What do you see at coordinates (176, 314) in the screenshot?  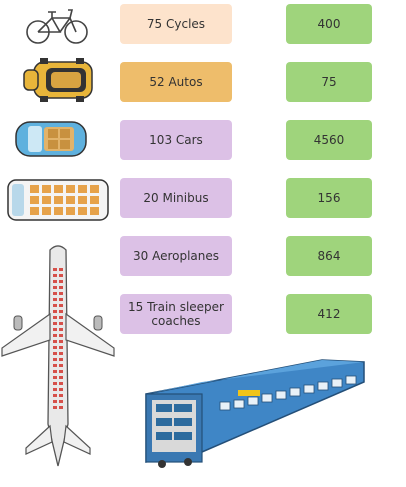 I see `label-train: 15 Train sleeper coaches` at bounding box center [176, 314].